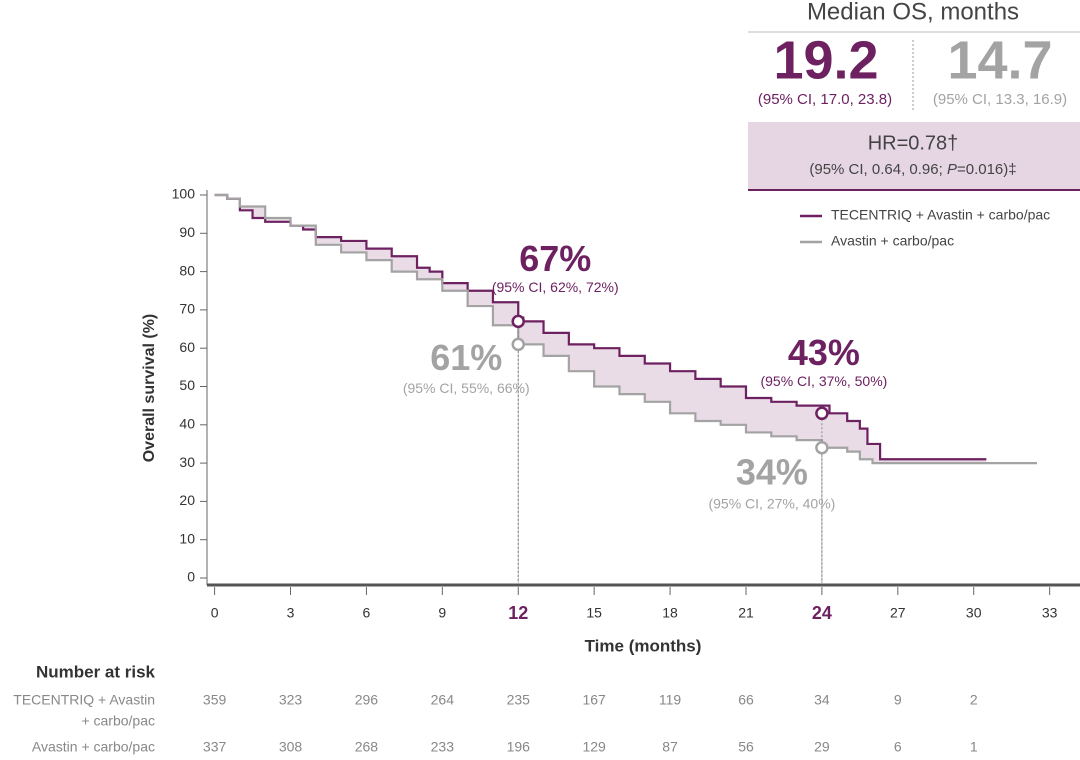 The image size is (1080, 760). What do you see at coordinates (999, 60) in the screenshot?
I see `median-value: 14.7` at bounding box center [999, 60].